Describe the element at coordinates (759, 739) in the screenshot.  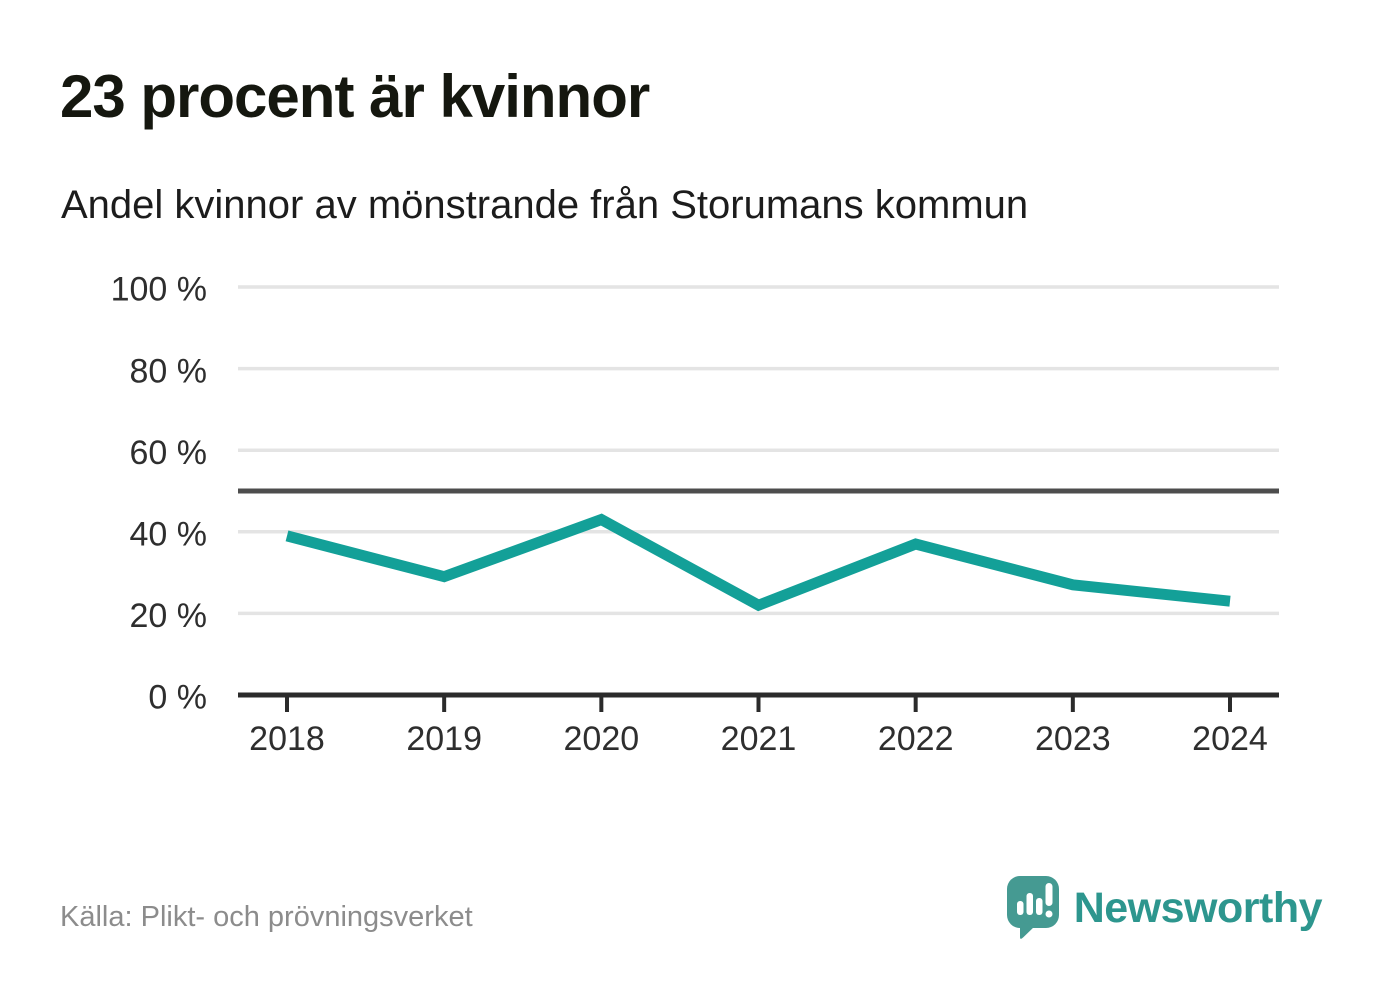
I see `x-tick-label-2021: 2021` at that location.